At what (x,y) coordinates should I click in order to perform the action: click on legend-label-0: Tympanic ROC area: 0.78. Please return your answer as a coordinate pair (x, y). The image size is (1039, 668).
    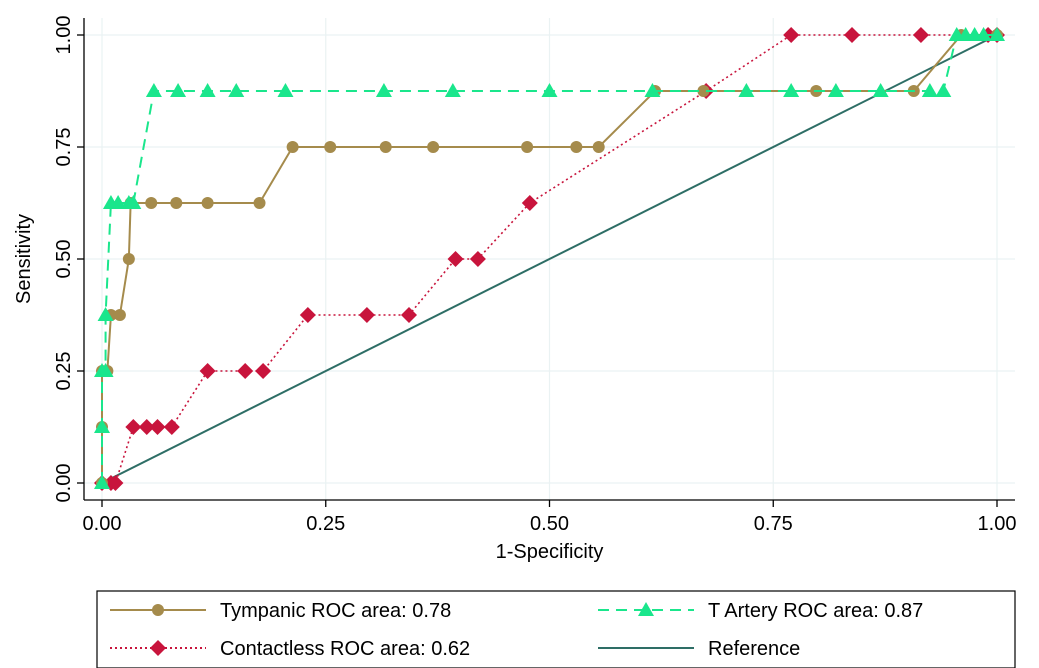
    Looking at the image, I should click on (335, 611).